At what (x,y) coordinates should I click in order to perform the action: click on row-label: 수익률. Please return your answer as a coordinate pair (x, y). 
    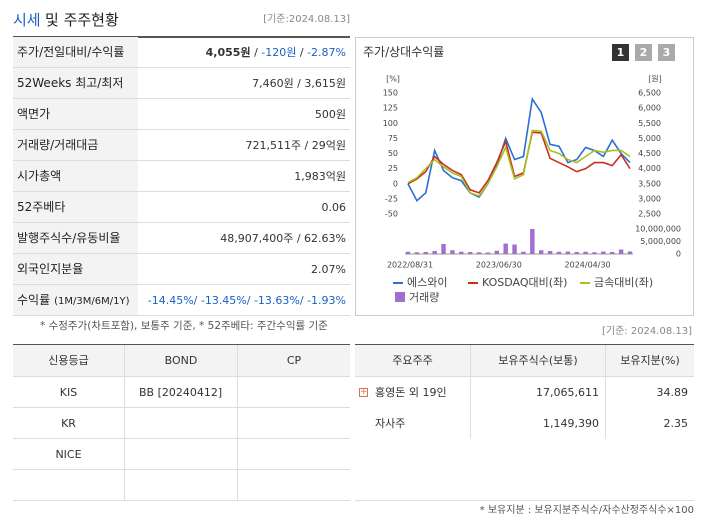
    Looking at the image, I should click on (34, 300).